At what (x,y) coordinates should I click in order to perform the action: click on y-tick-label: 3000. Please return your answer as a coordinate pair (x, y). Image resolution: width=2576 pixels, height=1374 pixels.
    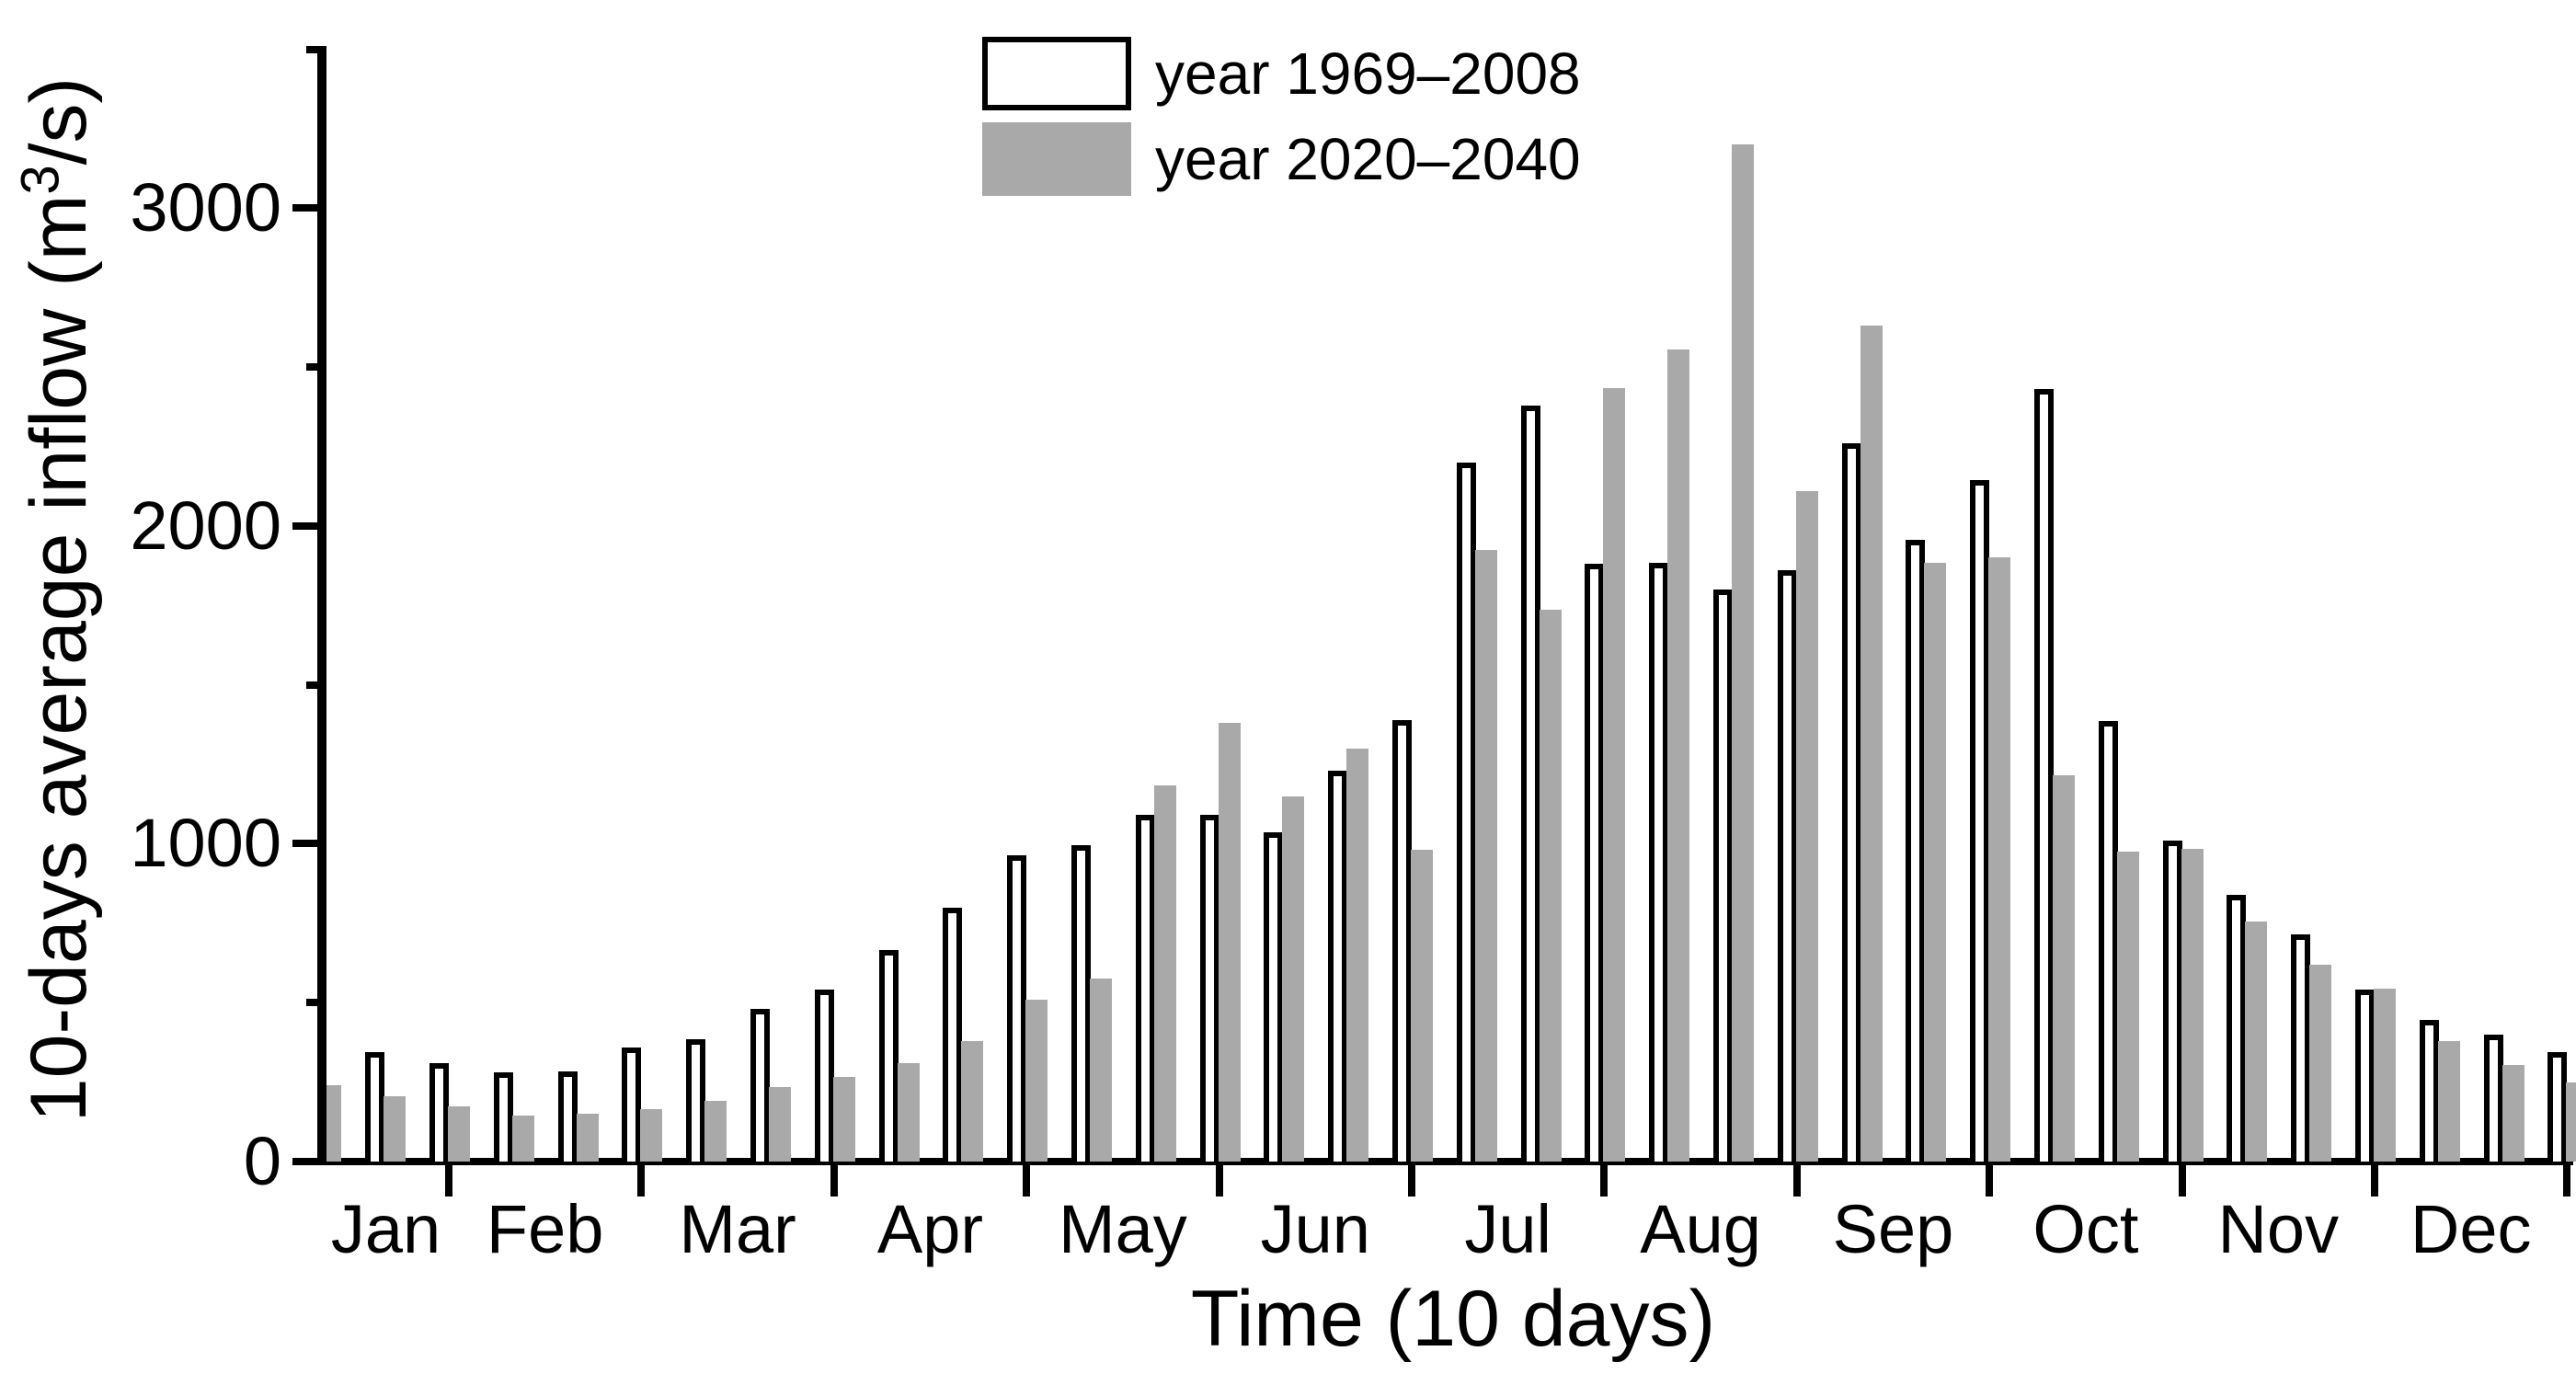
    Looking at the image, I should click on (206, 207).